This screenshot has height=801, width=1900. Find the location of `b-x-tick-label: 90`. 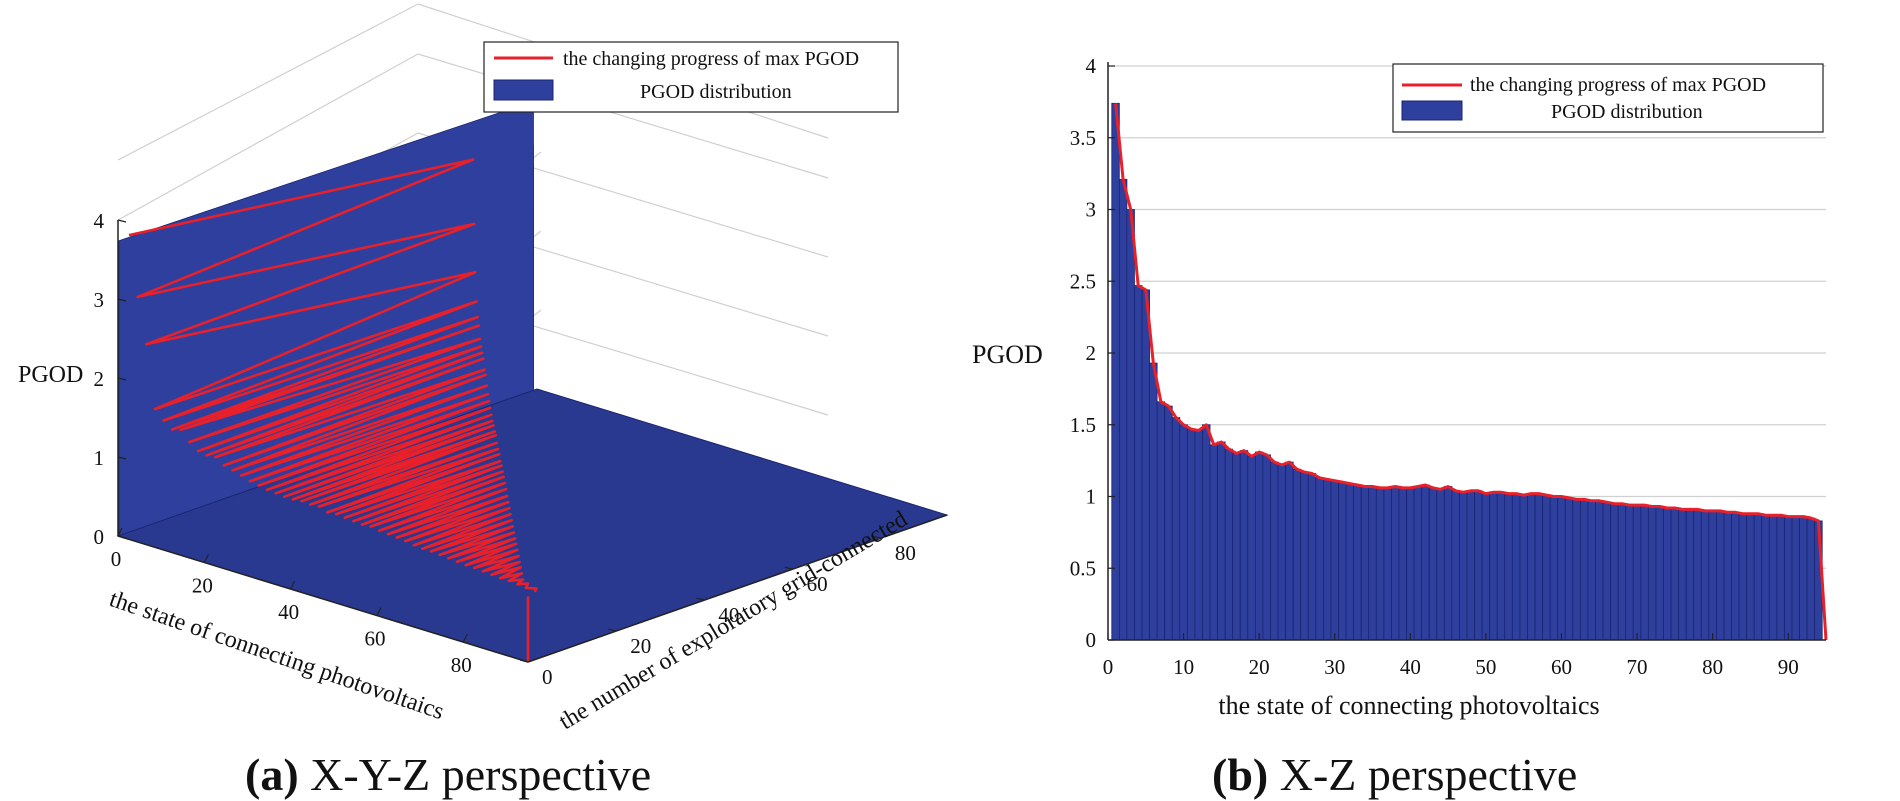

b-x-tick-label: 90 is located at coordinates (1788, 667).